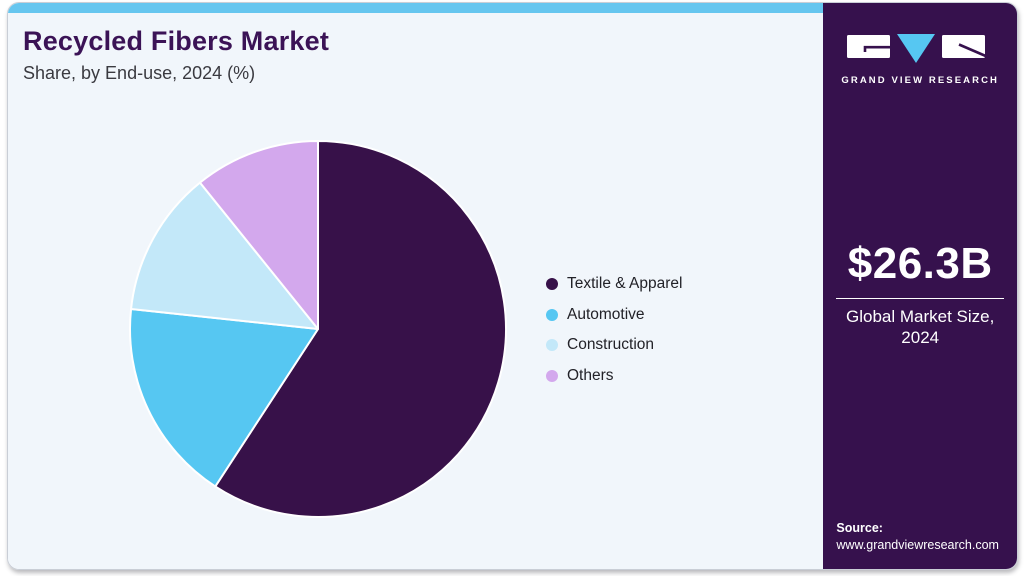 This screenshot has width=1025, height=576. I want to click on page-subtitle: Share, by End-use, 2024 (%), so click(139, 72).